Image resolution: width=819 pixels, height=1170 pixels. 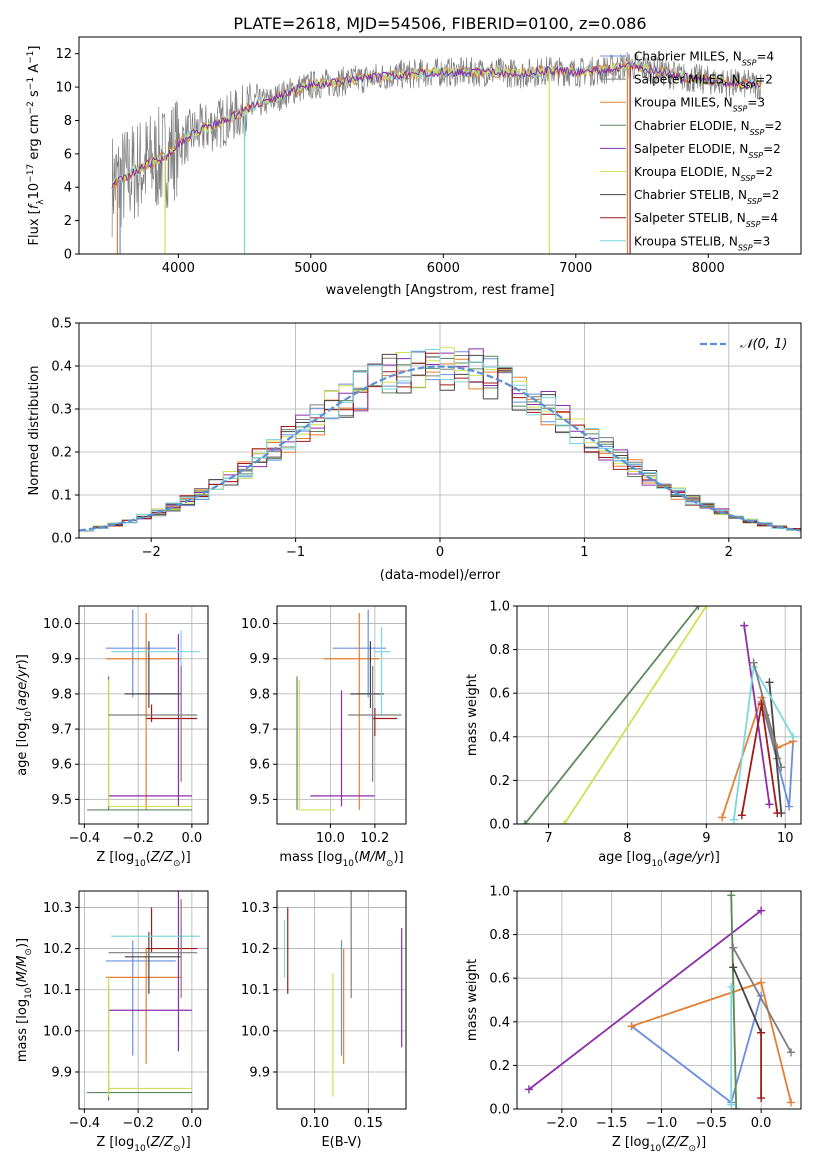 I want to click on legend-label: Kroupa STELIB, NSSP=3, so click(x=702, y=243).